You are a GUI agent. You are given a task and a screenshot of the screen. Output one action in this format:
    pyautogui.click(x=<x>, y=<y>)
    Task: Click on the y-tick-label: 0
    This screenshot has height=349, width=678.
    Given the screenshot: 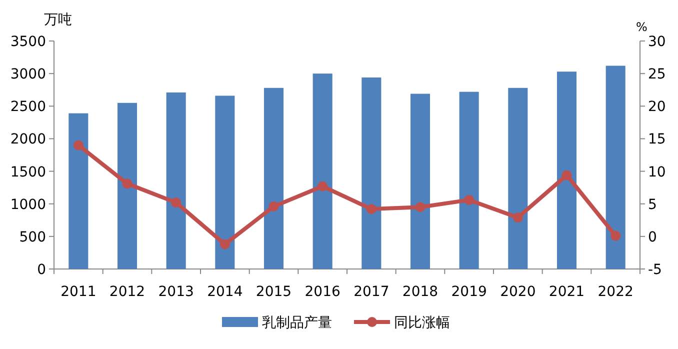 What is the action you would take?
    pyautogui.click(x=41, y=270)
    